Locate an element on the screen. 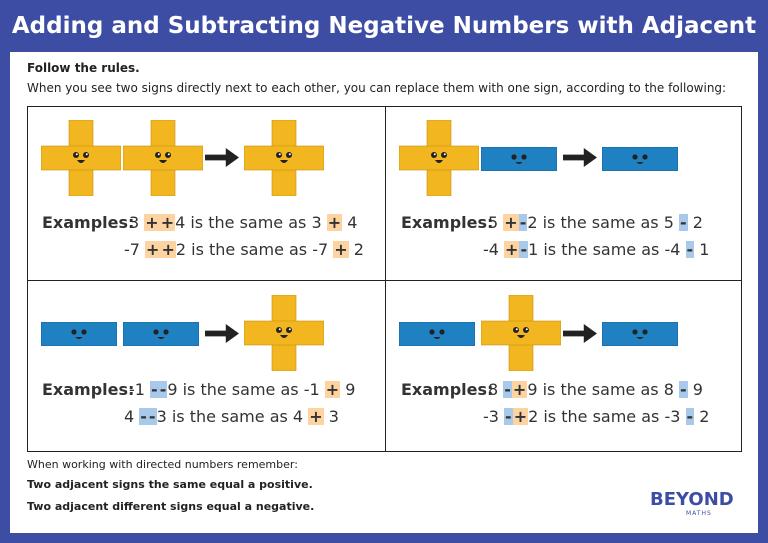  middle: 1 is the same as -4 is located at coordinates (604, 249).